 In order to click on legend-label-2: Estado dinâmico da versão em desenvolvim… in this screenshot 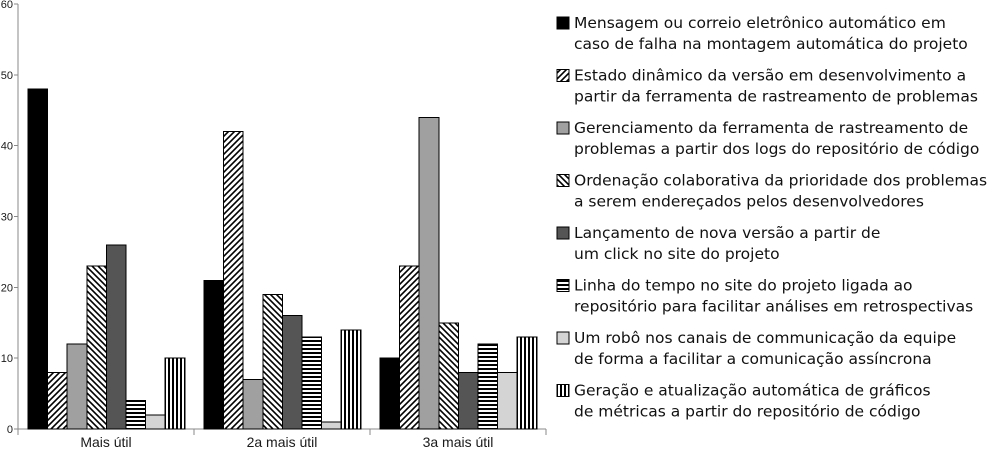, I will do `click(770, 76)`.